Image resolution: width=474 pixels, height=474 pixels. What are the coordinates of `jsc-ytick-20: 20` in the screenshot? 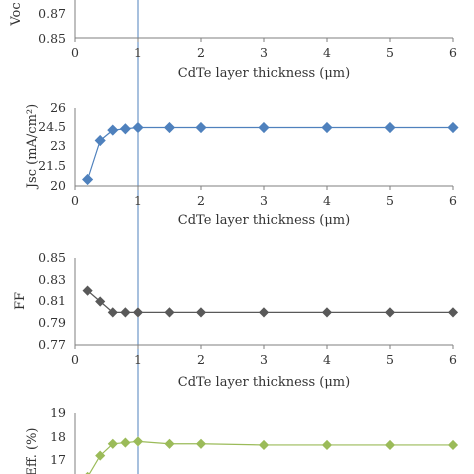 It's located at (58, 185).